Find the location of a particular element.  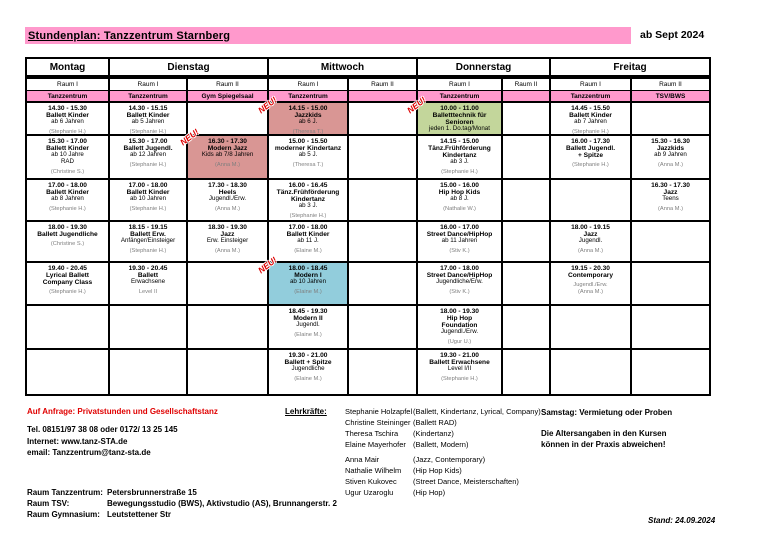

saturday-note: Samstag: Vermietung oder Proben is located at coordinates (607, 412).